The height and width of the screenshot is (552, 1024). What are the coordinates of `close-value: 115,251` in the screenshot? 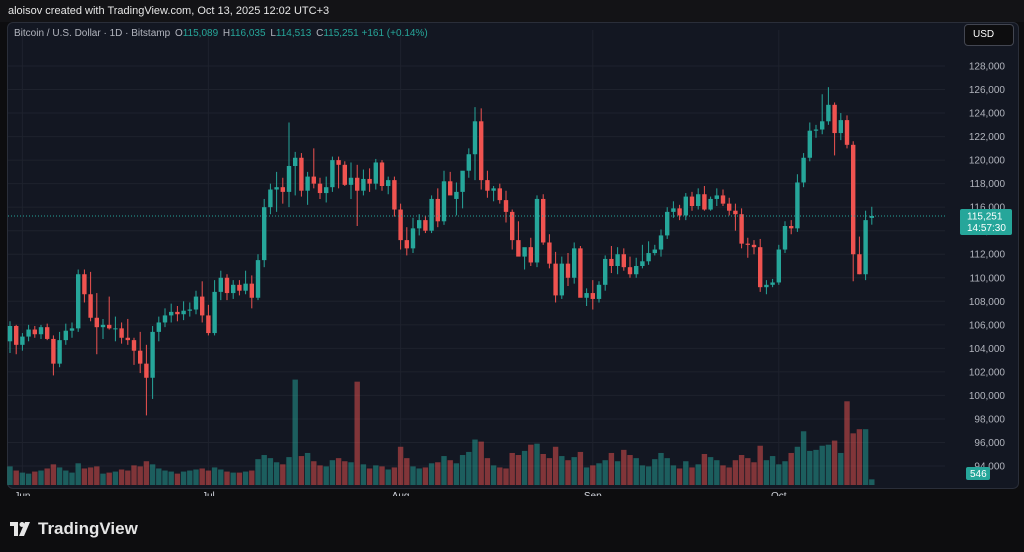 It's located at (341, 33).